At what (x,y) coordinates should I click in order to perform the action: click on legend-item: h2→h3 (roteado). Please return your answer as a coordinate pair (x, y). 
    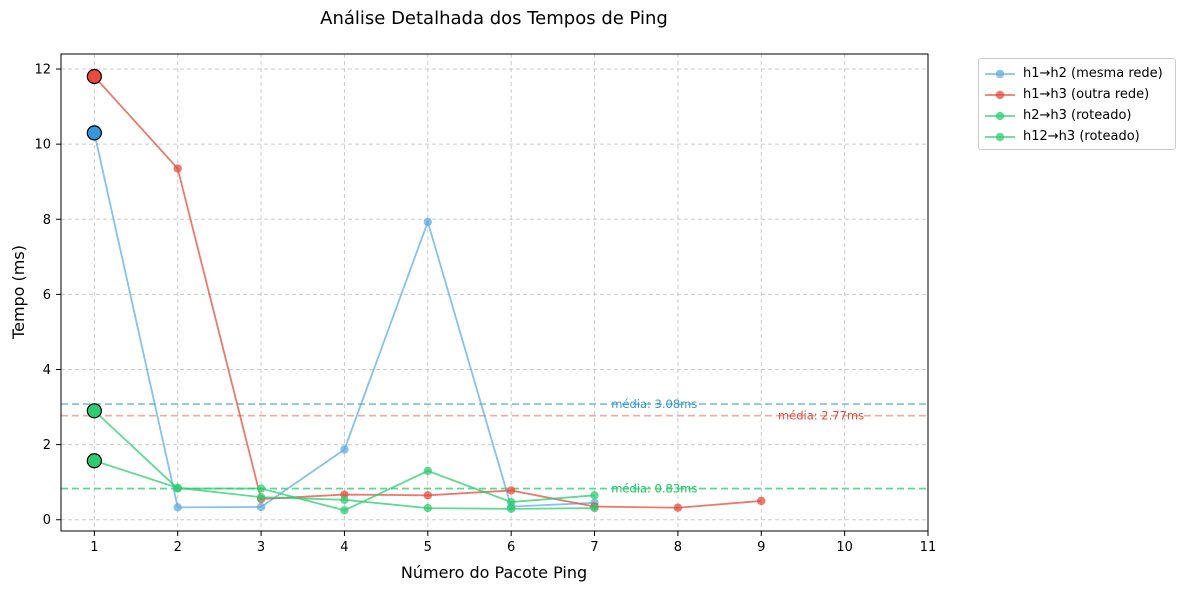
    Looking at the image, I should click on (1077, 115).